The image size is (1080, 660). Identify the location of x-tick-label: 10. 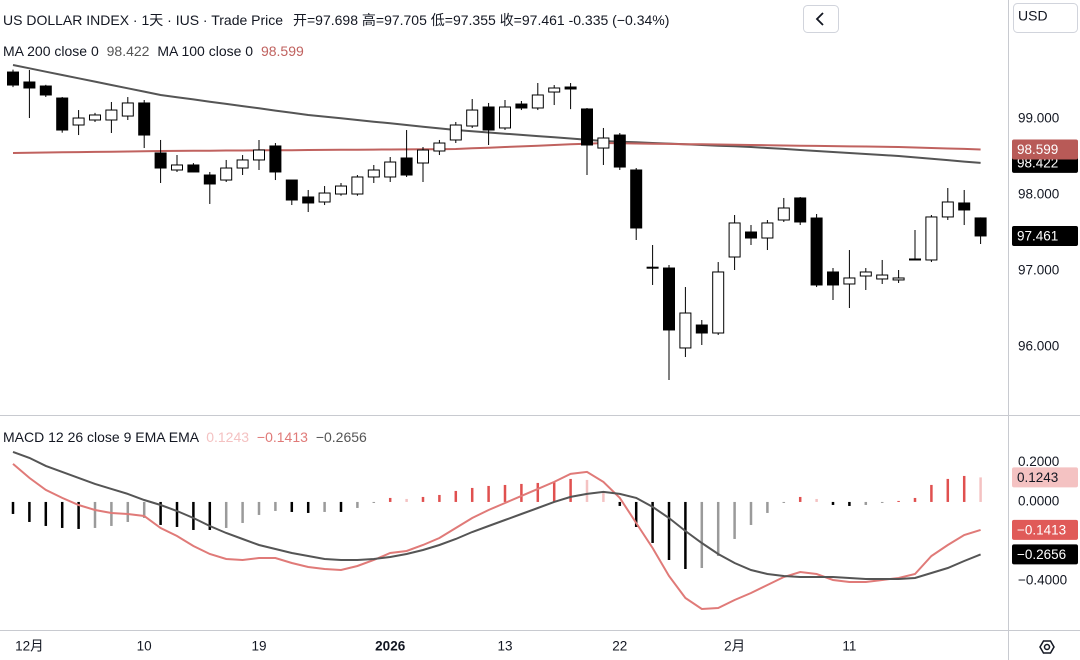
(144, 646).